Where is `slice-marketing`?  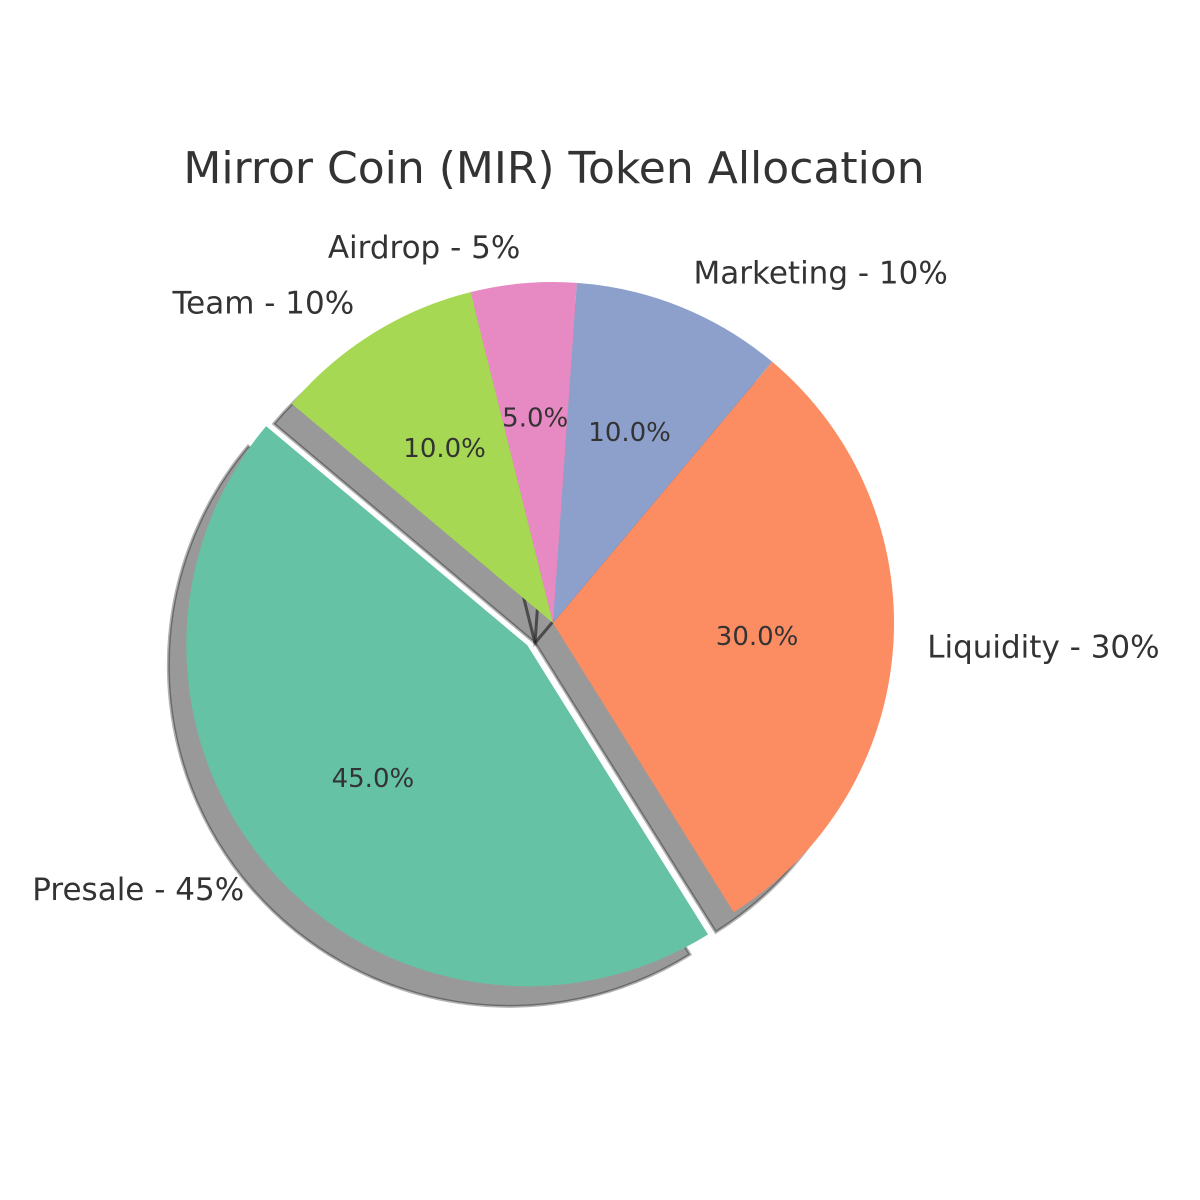
slice-marketing is located at coordinates (663, 452).